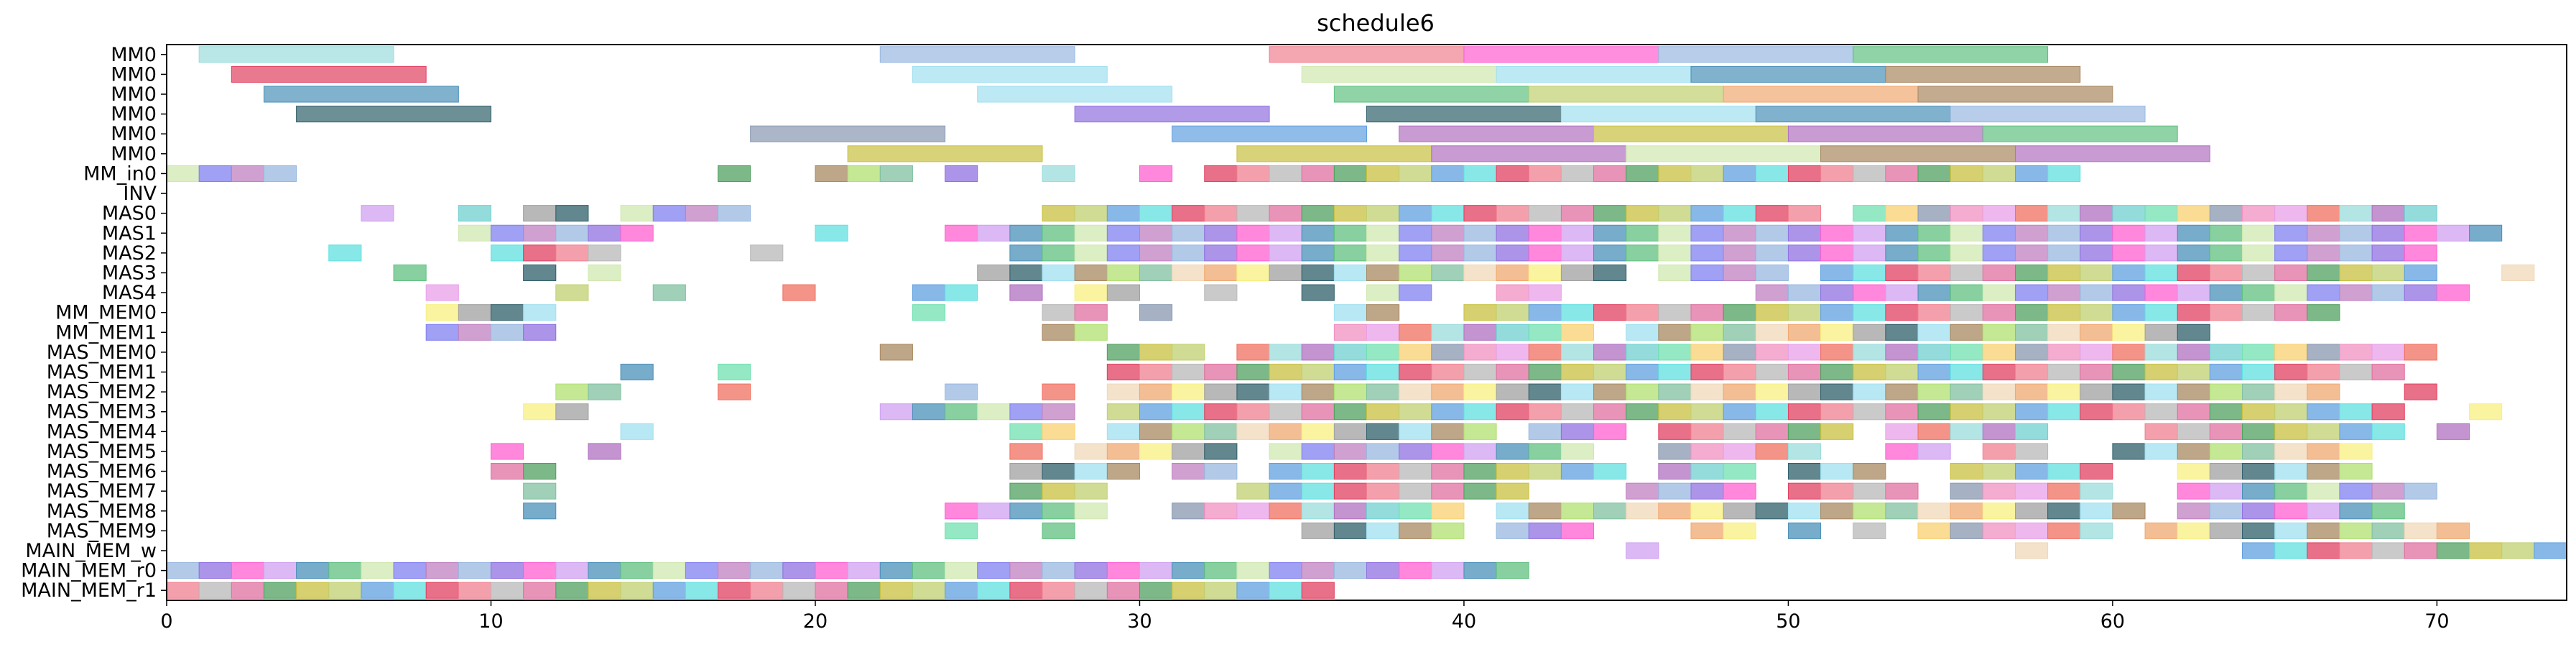 This screenshot has height=647, width=2576. I want to click on y-tick-label: MAIN_MEM_r0, so click(89, 571).